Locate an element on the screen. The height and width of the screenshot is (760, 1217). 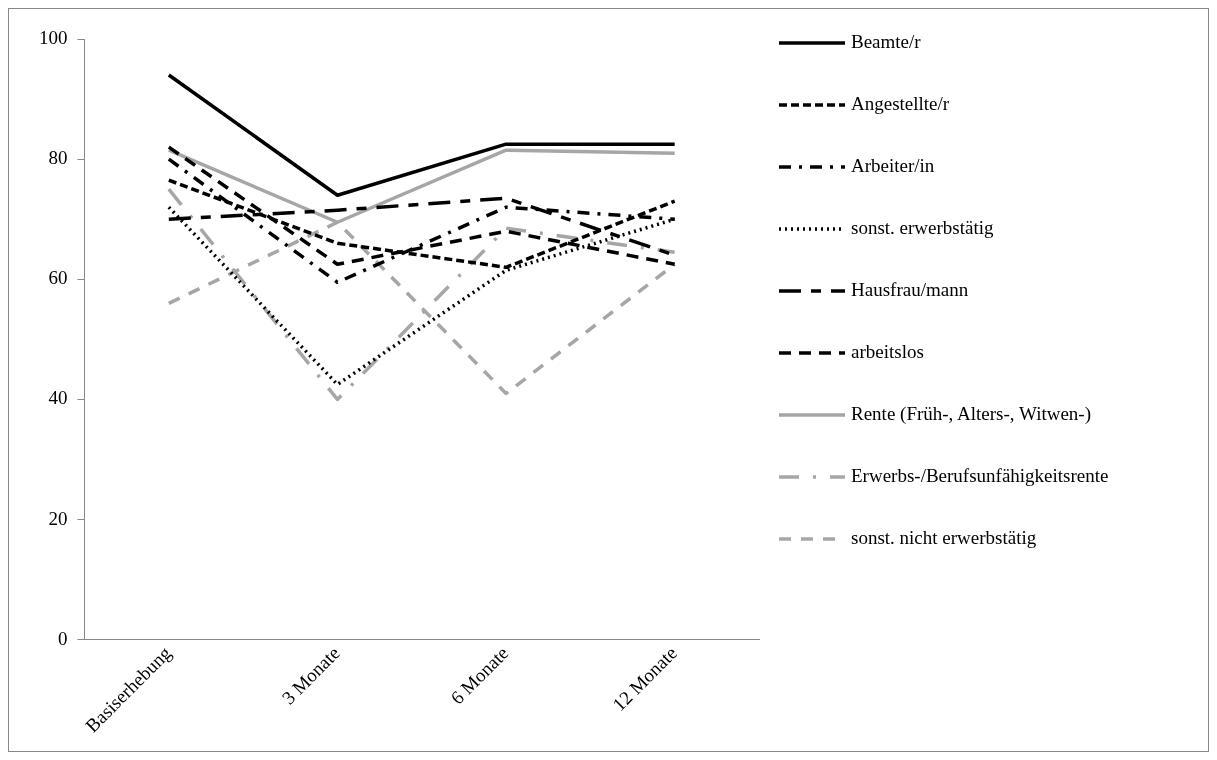
legend-label: sonst. erwerbstätig is located at coordinates (922, 228).